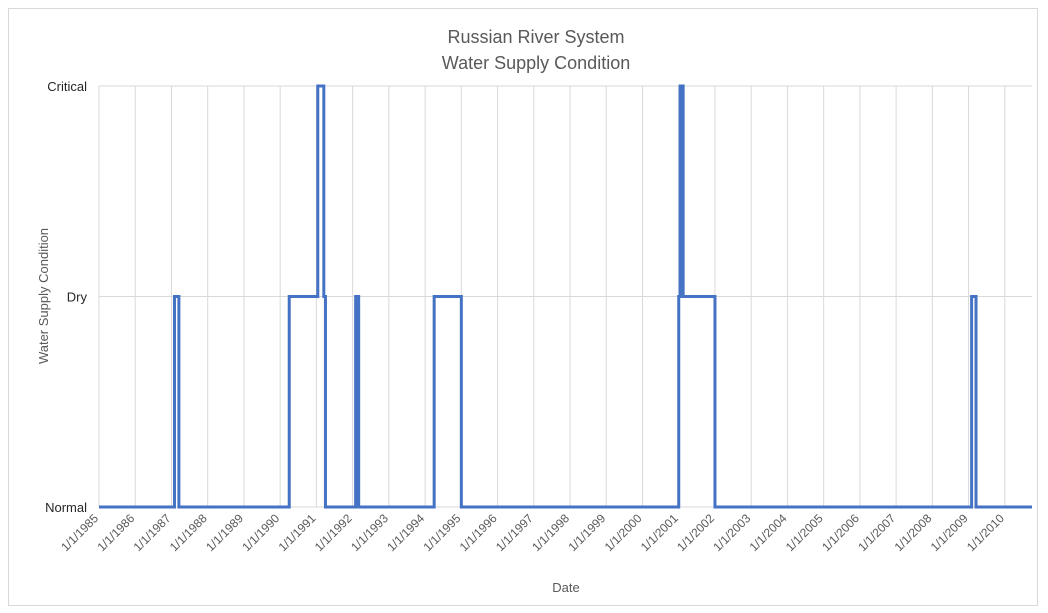 The height and width of the screenshot is (613, 1048). I want to click on x-tick-label: 1/1/1985, so click(79, 532).